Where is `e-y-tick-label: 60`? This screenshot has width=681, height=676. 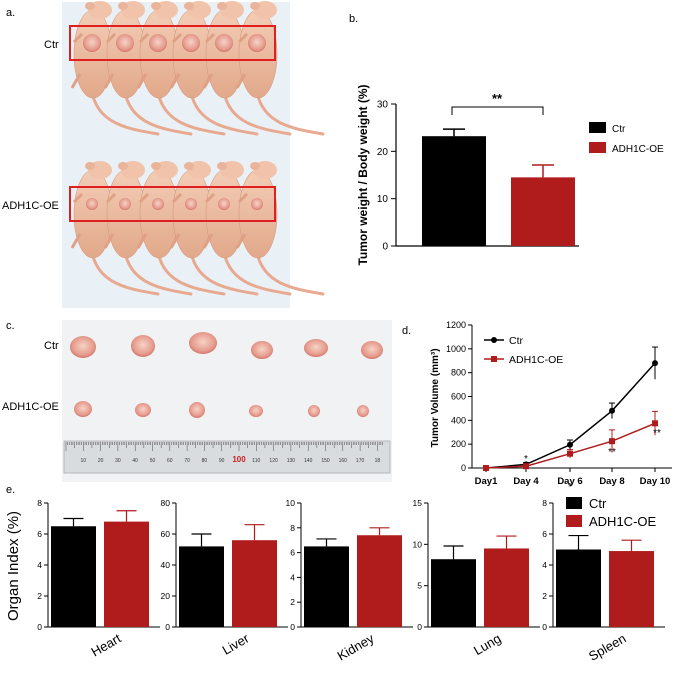
e-y-tick-label: 60 is located at coordinates (166, 534).